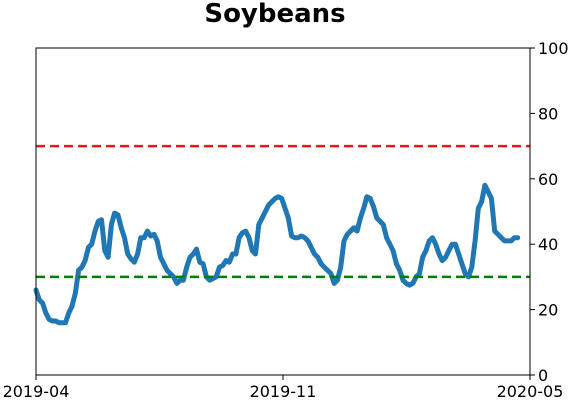 Image resolution: width=571 pixels, height=402 pixels. What do you see at coordinates (274, 14) in the screenshot?
I see `chart-title: Soybeans` at bounding box center [274, 14].